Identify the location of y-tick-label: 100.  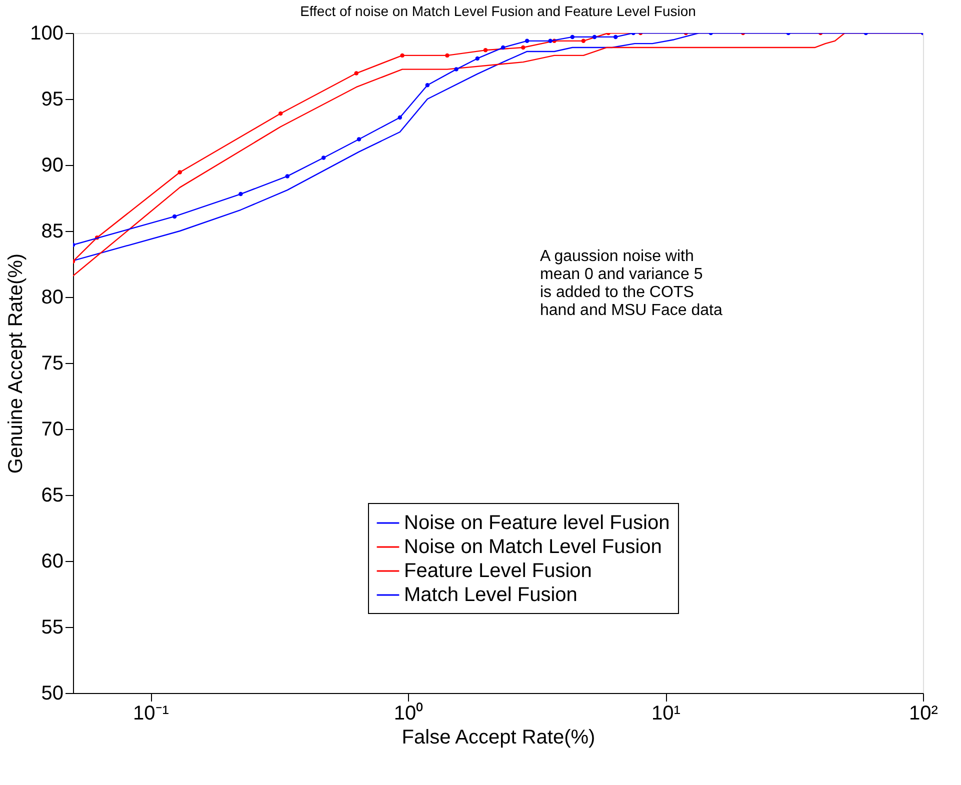
(47, 33).